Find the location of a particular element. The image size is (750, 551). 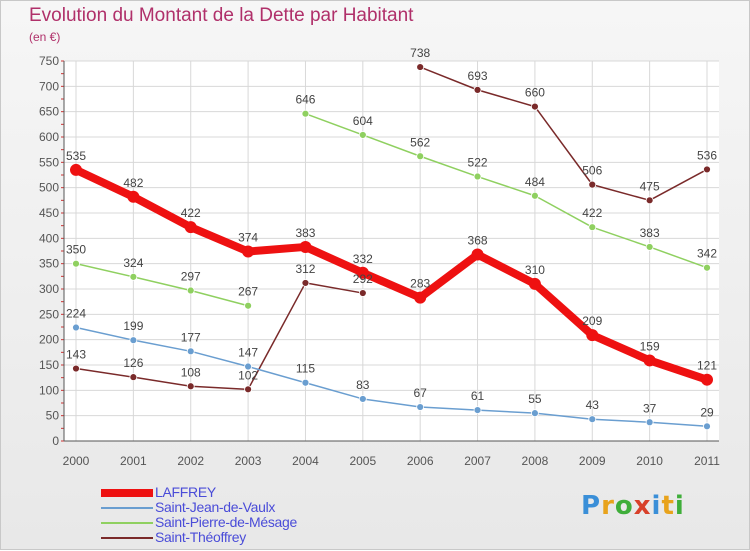

data-label-laffrey: 368 is located at coordinates (478, 241).